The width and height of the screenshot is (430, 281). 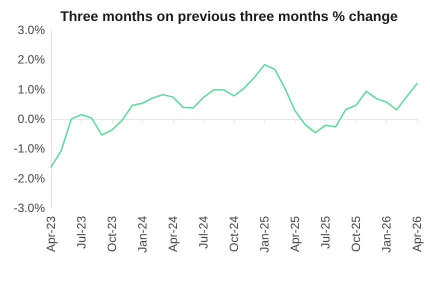 What do you see at coordinates (325, 232) in the screenshot?
I see `x-tick-label: Jul-25` at bounding box center [325, 232].